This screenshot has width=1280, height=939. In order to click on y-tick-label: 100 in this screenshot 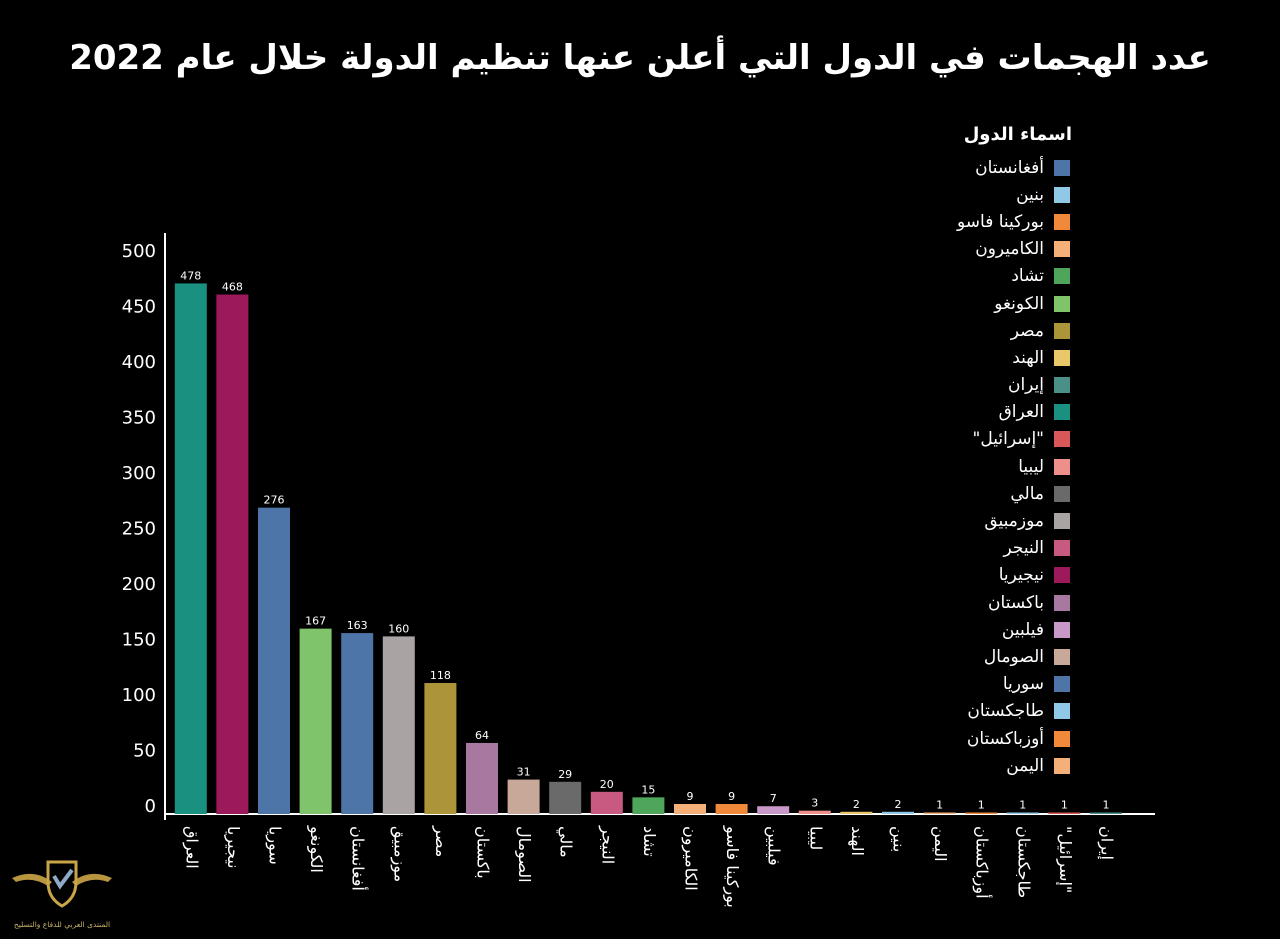, I will do `click(139, 695)`.